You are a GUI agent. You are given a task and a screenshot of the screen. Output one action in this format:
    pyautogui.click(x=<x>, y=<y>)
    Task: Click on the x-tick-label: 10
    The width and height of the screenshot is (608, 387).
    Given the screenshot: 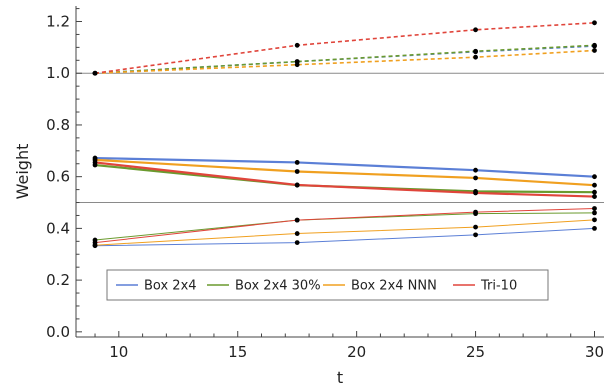 What is the action you would take?
    pyautogui.click(x=118, y=352)
    